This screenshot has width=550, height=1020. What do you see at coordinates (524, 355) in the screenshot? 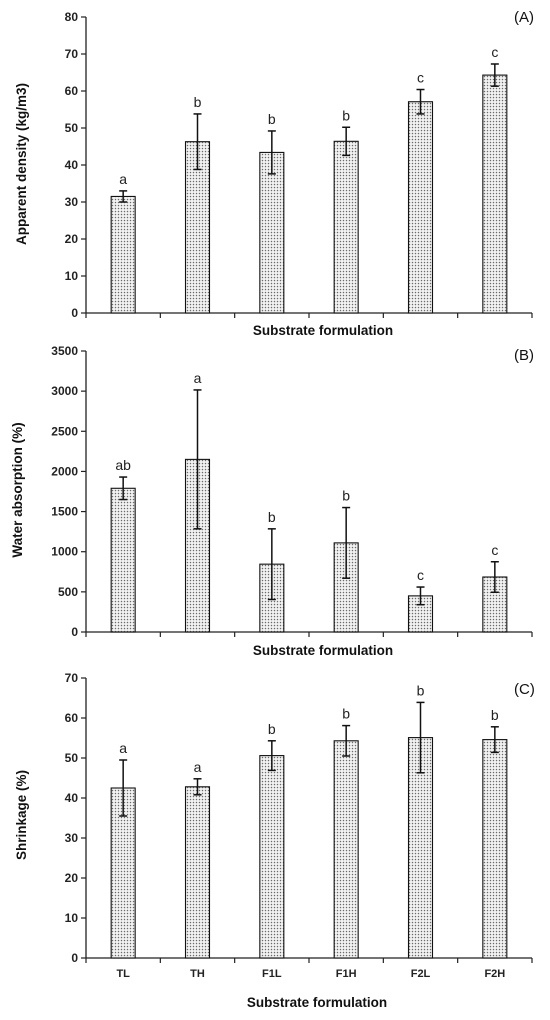
I see `panel-tag: (B)` at bounding box center [524, 355].